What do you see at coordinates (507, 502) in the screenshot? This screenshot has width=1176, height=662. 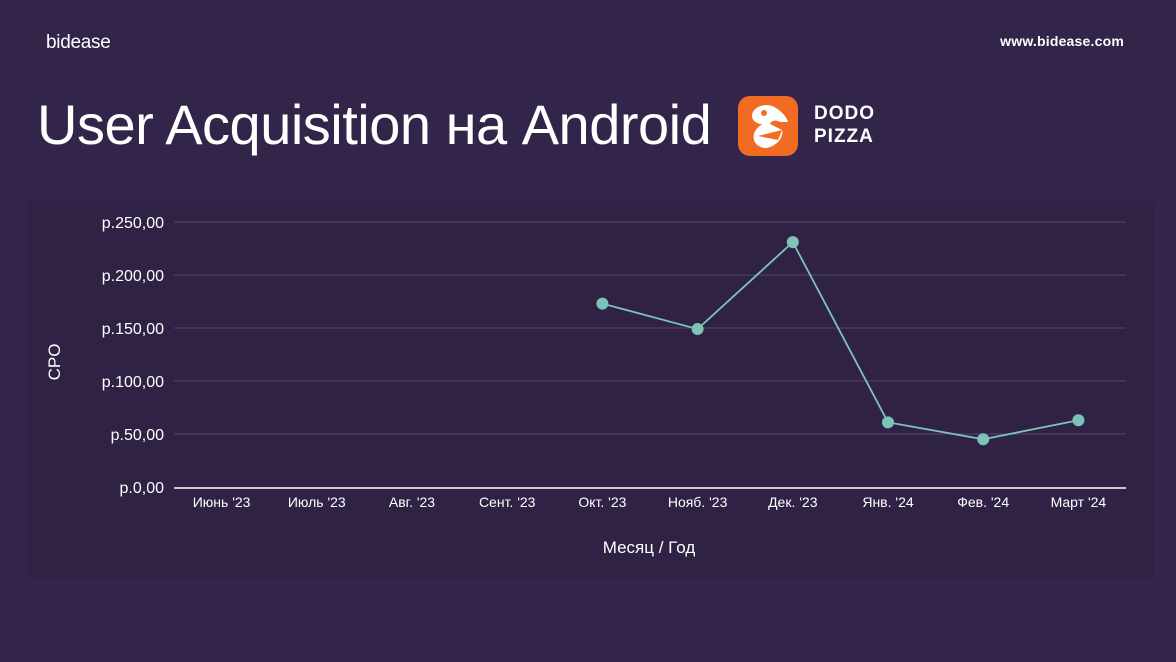 I see `x-tick-label: Сент. '23` at bounding box center [507, 502].